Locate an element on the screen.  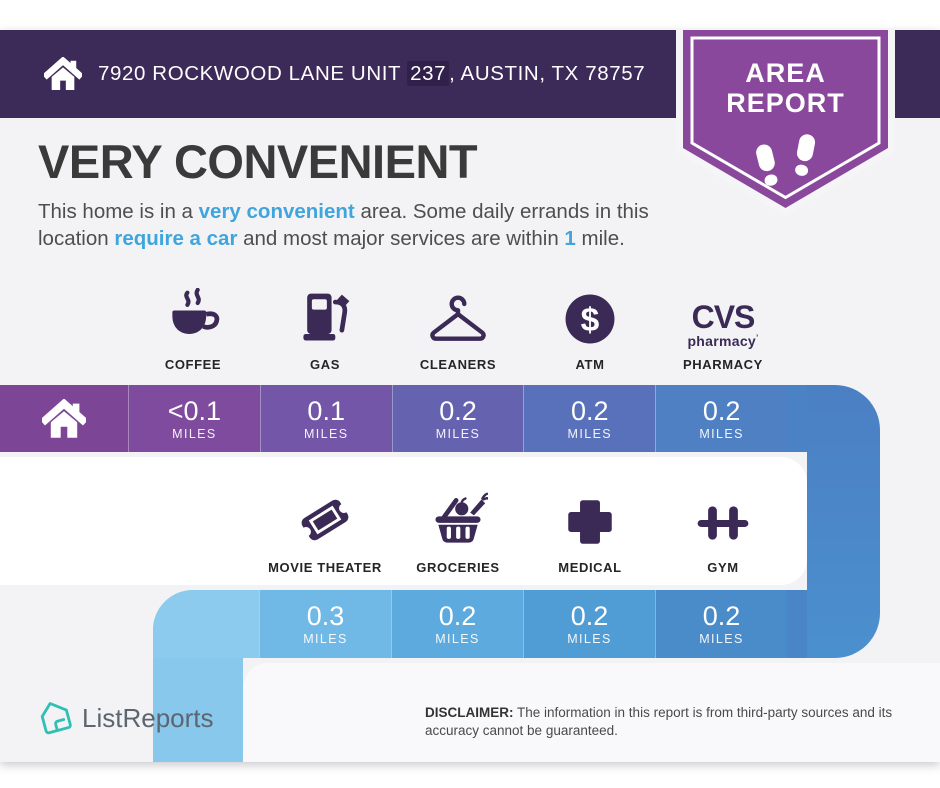
unit-number-highlight: 237 is located at coordinates (428, 73).